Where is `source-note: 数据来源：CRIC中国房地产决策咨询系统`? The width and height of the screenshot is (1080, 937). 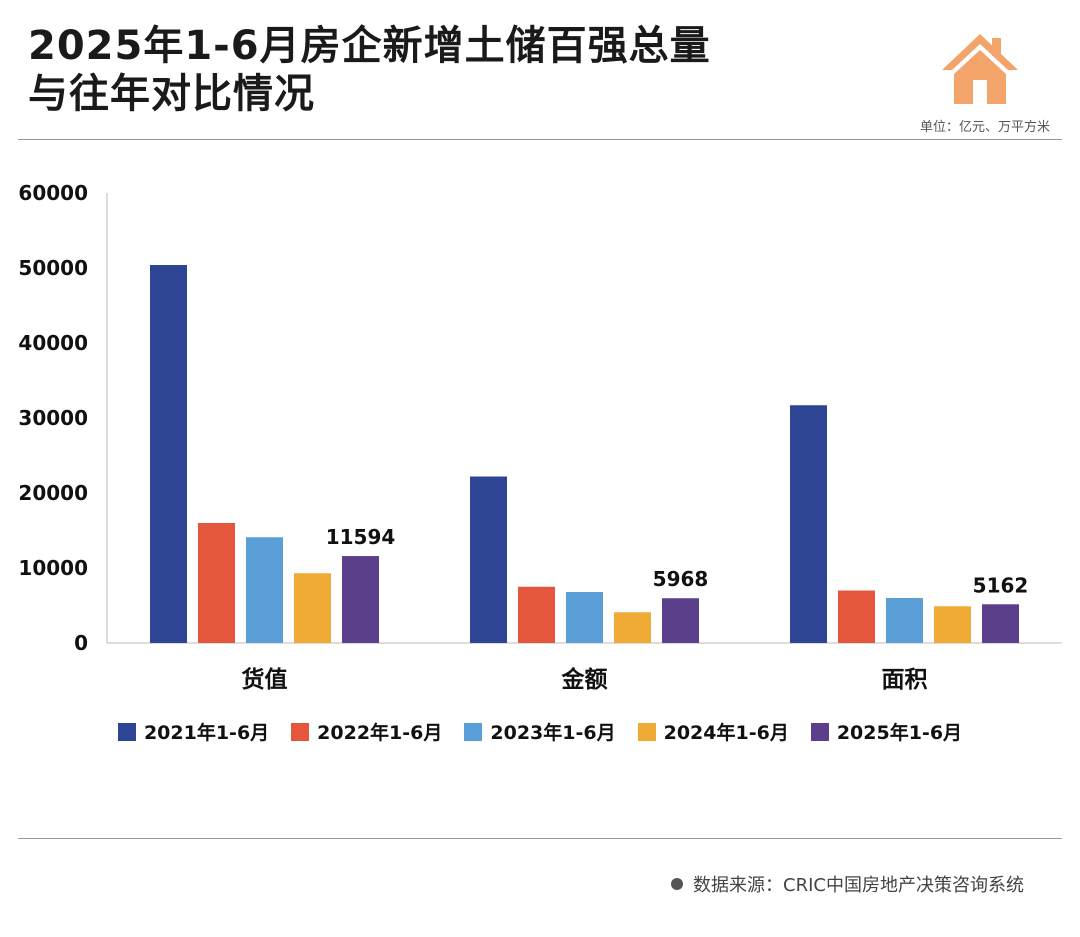 source-note: 数据来源：CRIC中国房地产决策咨询系统 is located at coordinates (847, 884).